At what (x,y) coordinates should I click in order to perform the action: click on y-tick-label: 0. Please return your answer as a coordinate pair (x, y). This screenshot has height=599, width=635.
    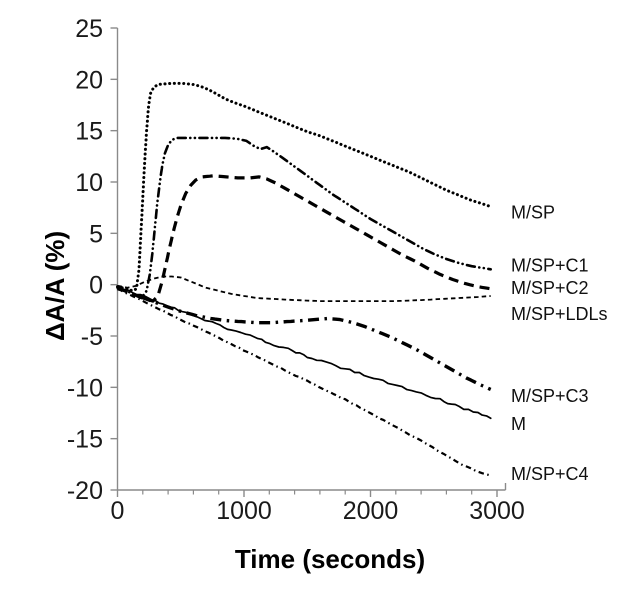
    Looking at the image, I should click on (96, 286).